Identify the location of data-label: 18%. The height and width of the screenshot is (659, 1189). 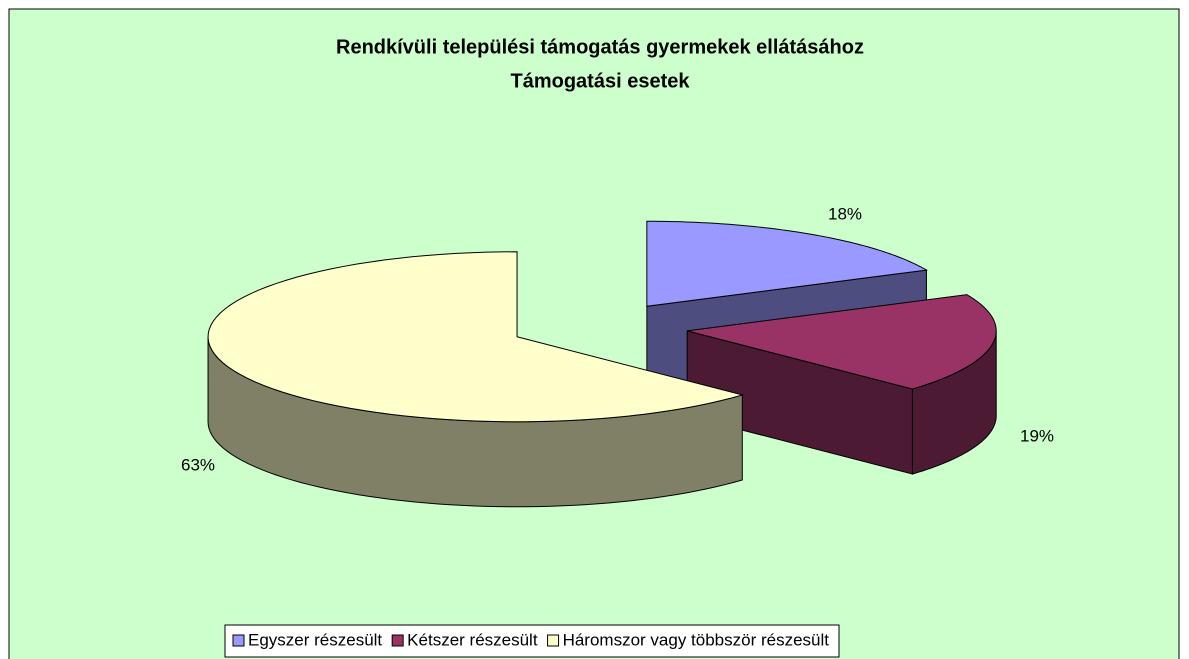
(845, 213).